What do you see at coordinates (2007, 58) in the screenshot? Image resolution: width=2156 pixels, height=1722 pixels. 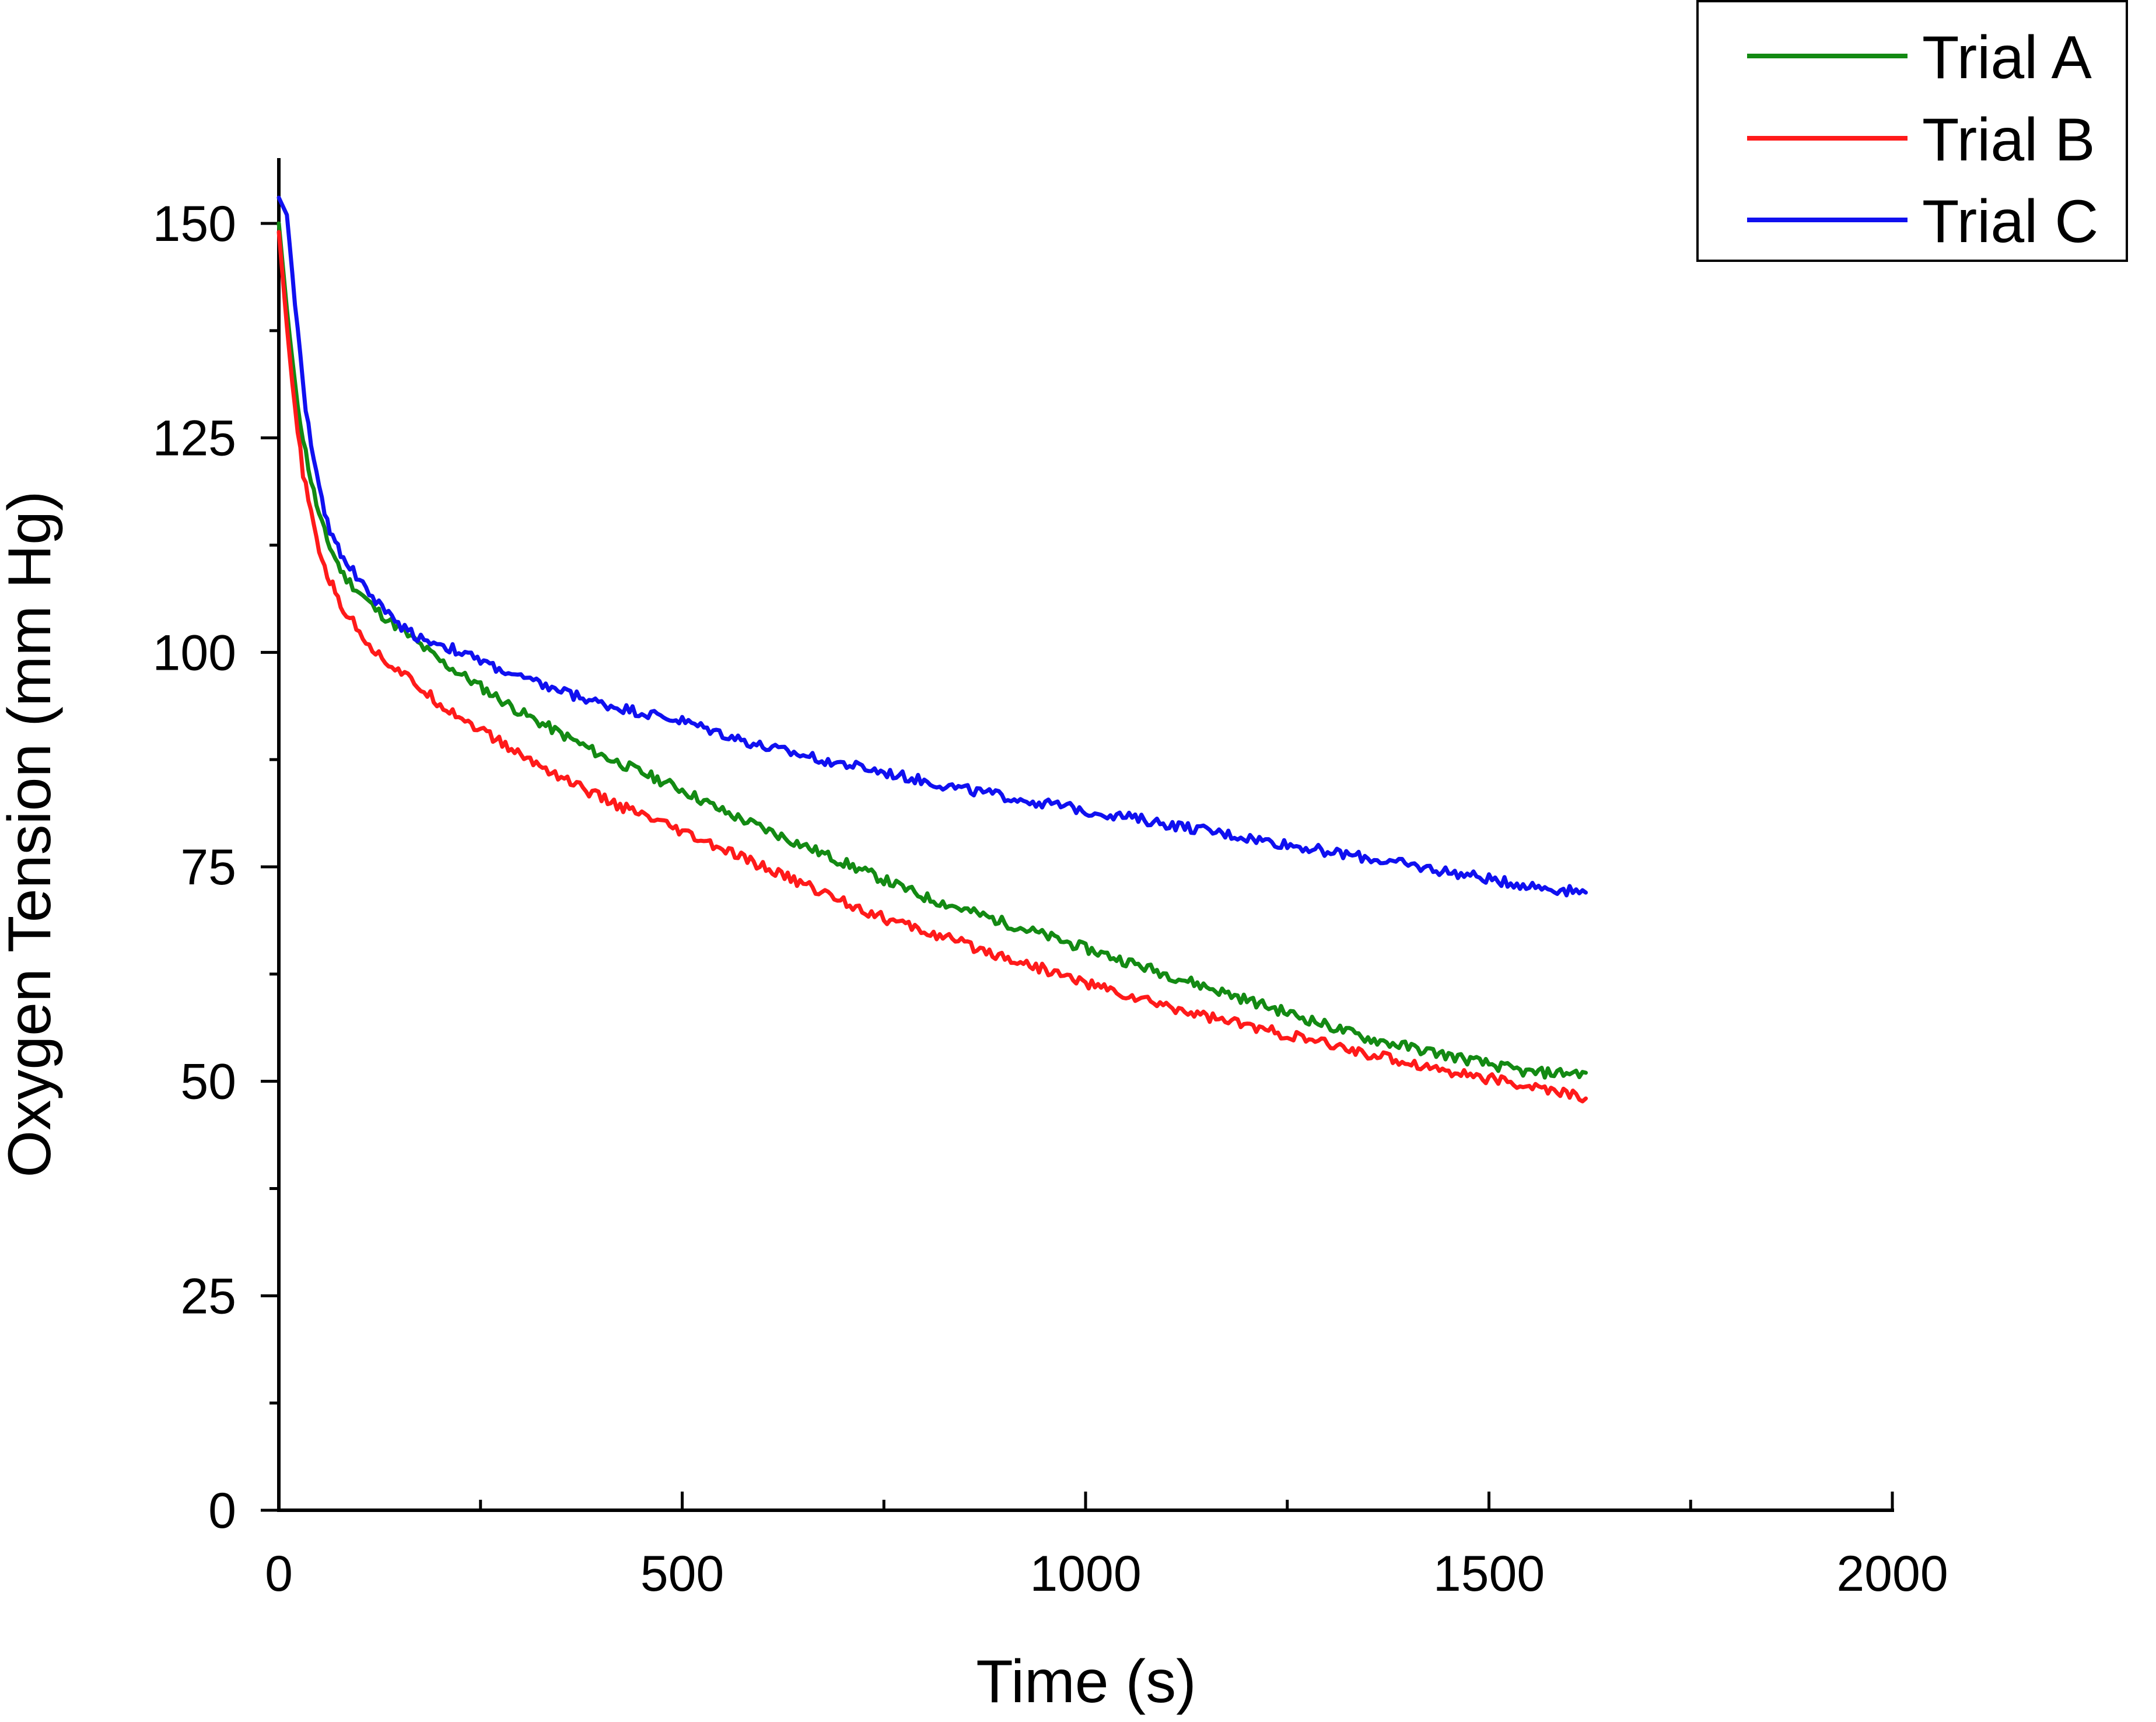 I see `legend-label-trial-a: Trial A` at bounding box center [2007, 58].